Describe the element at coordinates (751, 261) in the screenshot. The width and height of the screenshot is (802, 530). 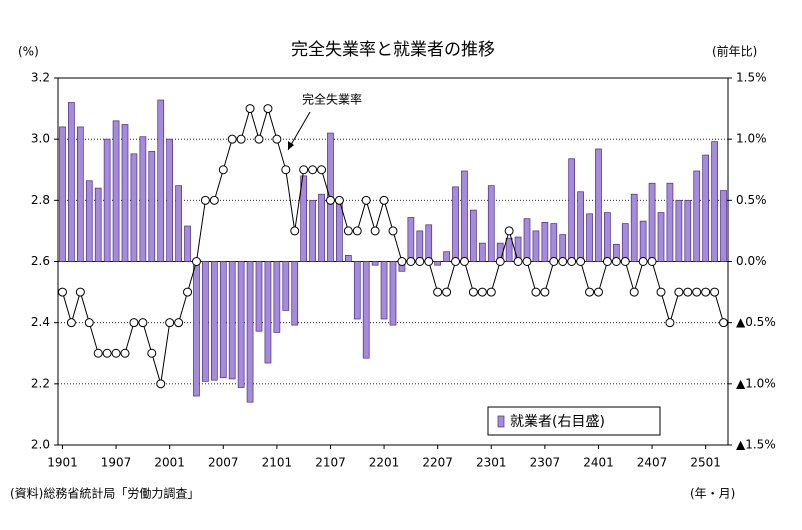
I see `y2-tick-label: 0.0%` at that location.